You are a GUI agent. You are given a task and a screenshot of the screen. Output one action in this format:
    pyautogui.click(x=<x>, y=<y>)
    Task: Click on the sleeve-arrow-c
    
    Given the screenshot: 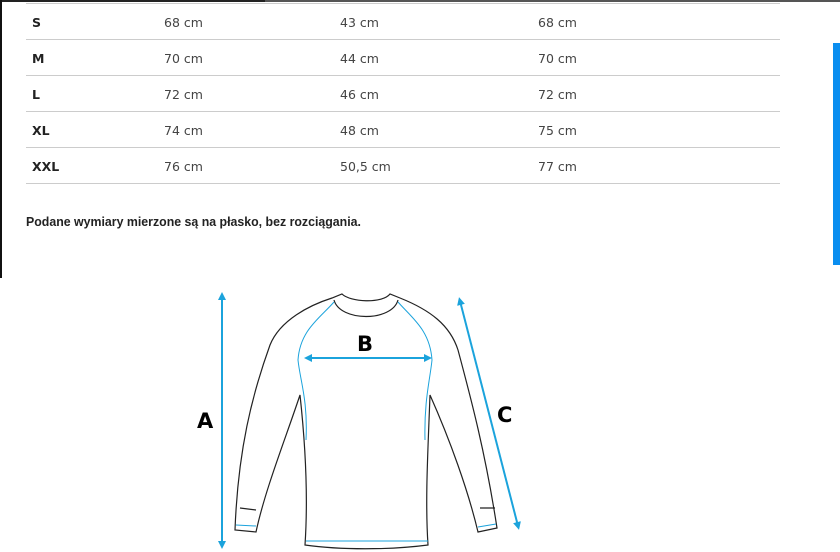 What is the action you would take?
    pyautogui.click(x=489, y=413)
    